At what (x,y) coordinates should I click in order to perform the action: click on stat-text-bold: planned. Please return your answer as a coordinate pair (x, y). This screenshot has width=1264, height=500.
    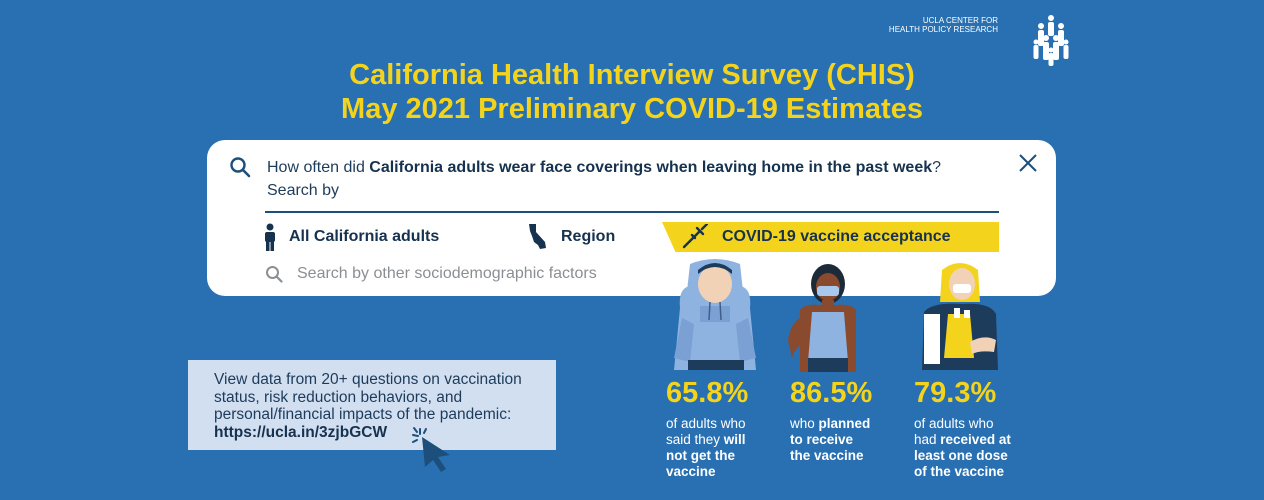
    Looking at the image, I should click on (844, 423).